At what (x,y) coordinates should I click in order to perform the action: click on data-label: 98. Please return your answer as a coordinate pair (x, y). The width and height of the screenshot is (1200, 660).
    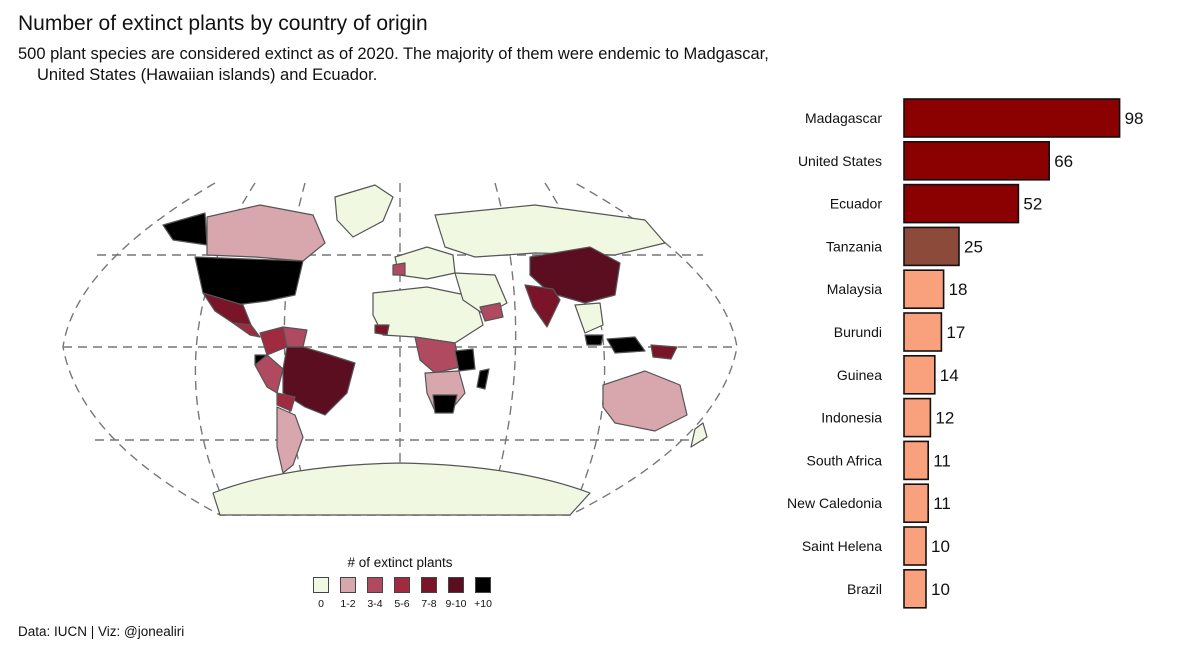
    Looking at the image, I should click on (1134, 118).